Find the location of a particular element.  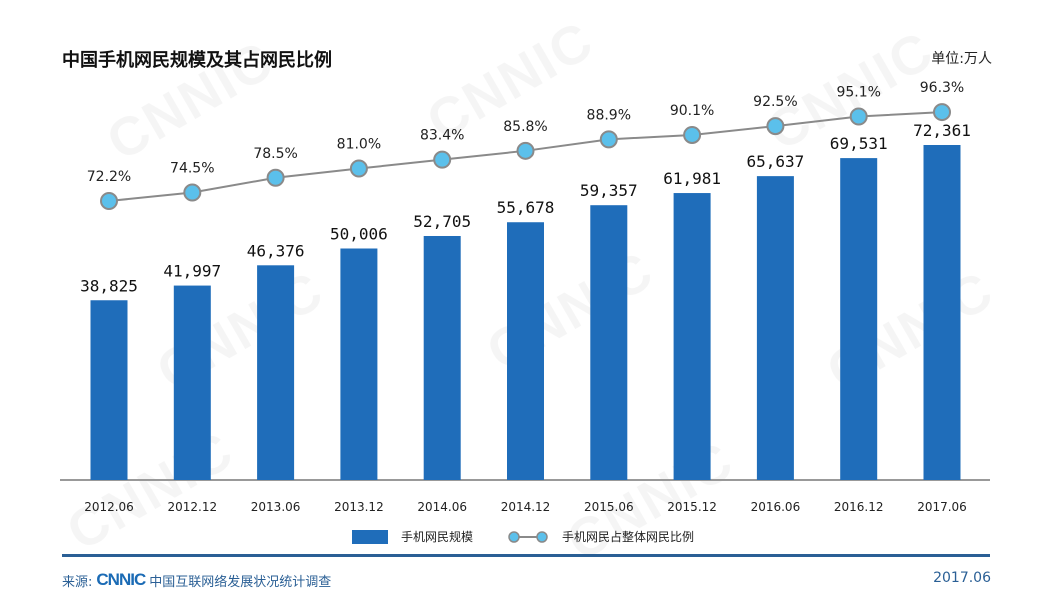

bar-value-label: 65,637 is located at coordinates (776, 161).